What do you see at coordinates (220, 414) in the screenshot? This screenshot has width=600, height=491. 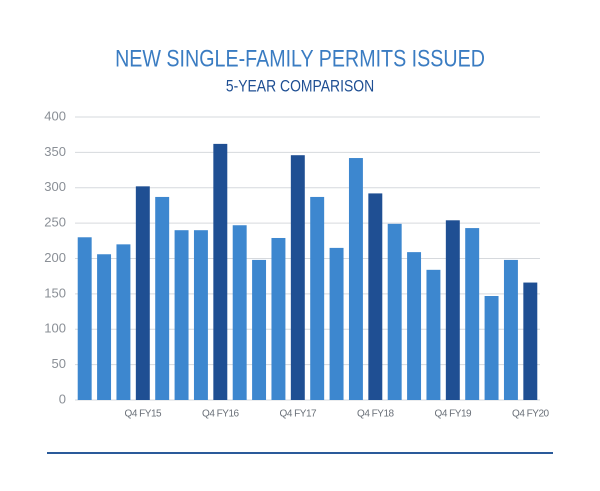 I see `x-tick-label: Q4 FY16` at bounding box center [220, 414].